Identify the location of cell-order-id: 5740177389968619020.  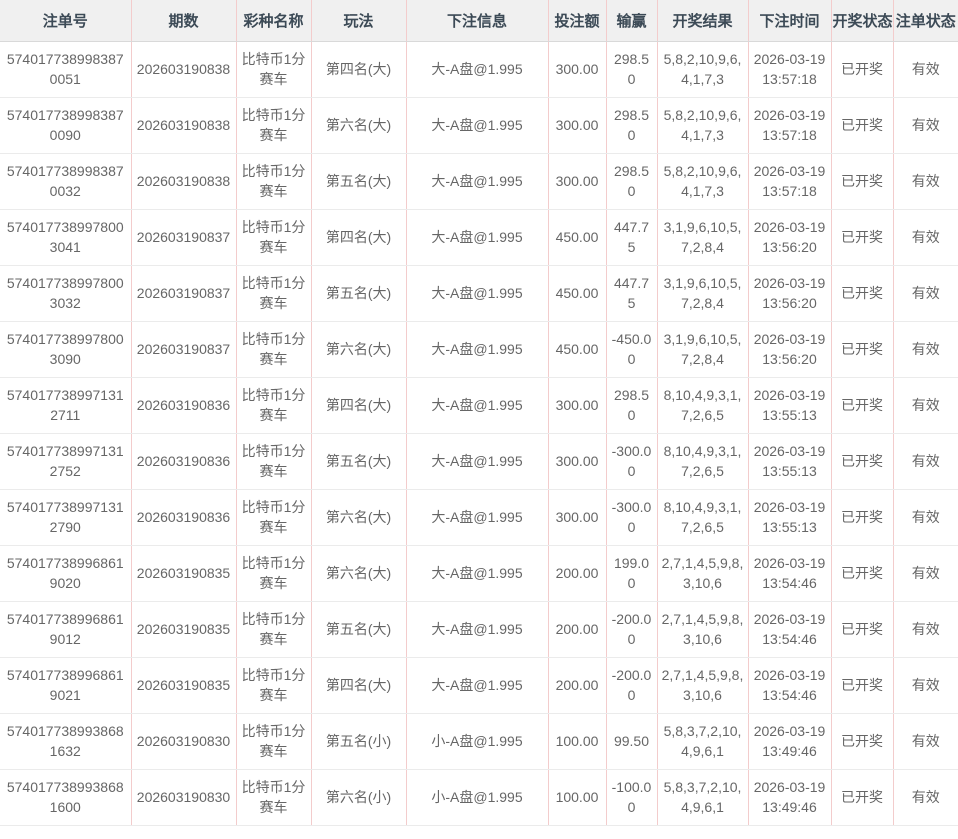
(65, 573).